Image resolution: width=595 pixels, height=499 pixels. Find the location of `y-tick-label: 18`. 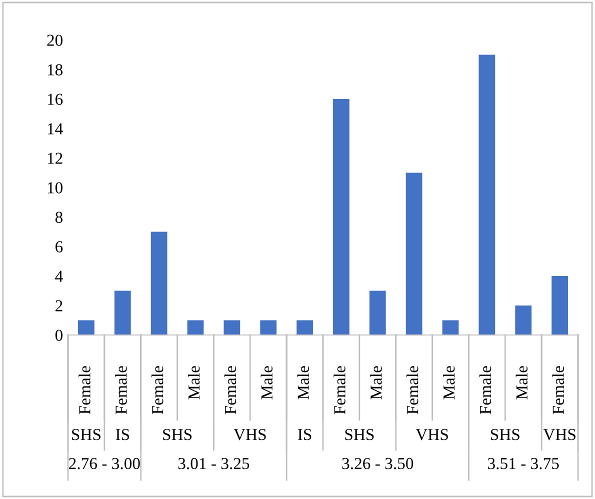

y-tick-label: 18 is located at coordinates (55, 70).